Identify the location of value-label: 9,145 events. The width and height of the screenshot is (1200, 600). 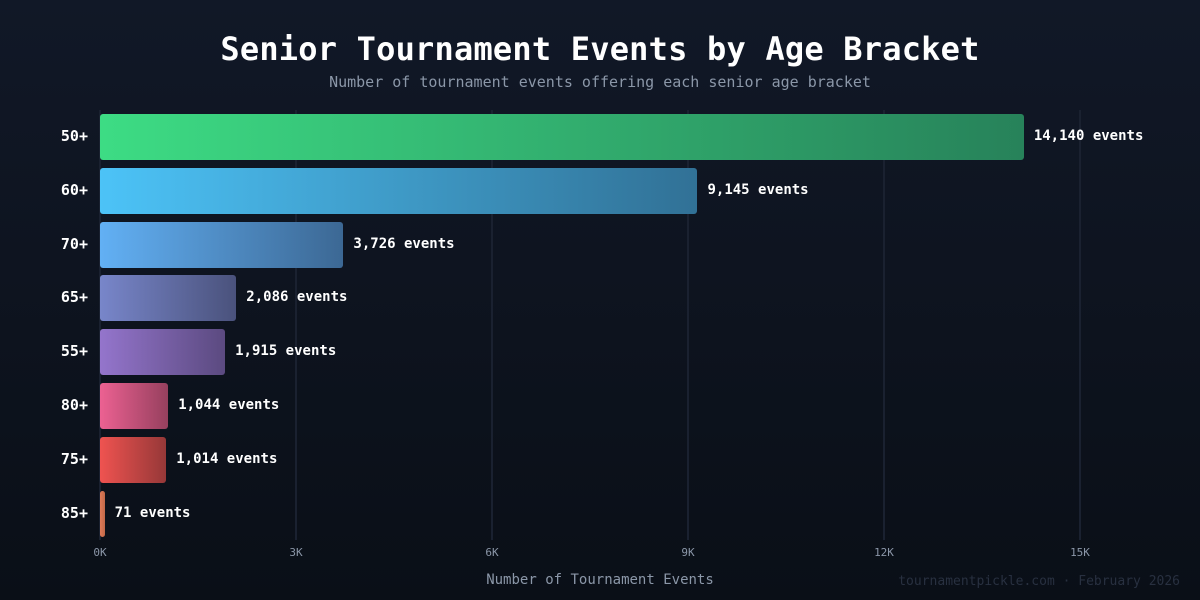
(758, 189).